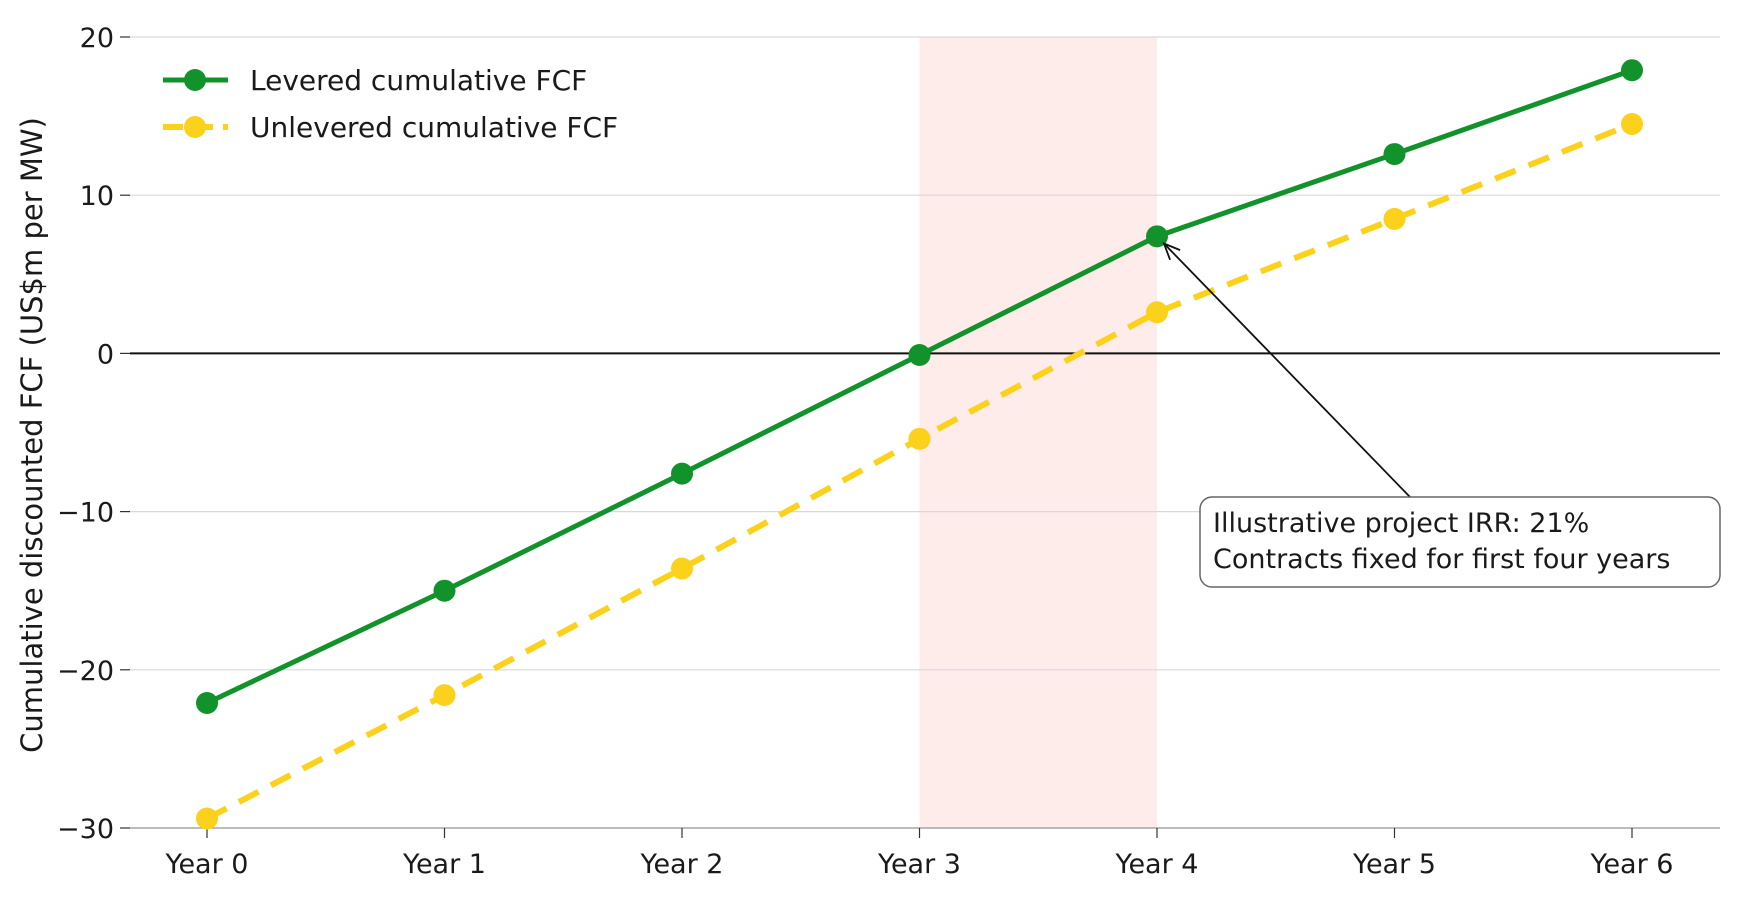 This screenshot has height=903, width=1742. What do you see at coordinates (919, 864) in the screenshot?
I see `x-tick-label: Year 3` at bounding box center [919, 864].